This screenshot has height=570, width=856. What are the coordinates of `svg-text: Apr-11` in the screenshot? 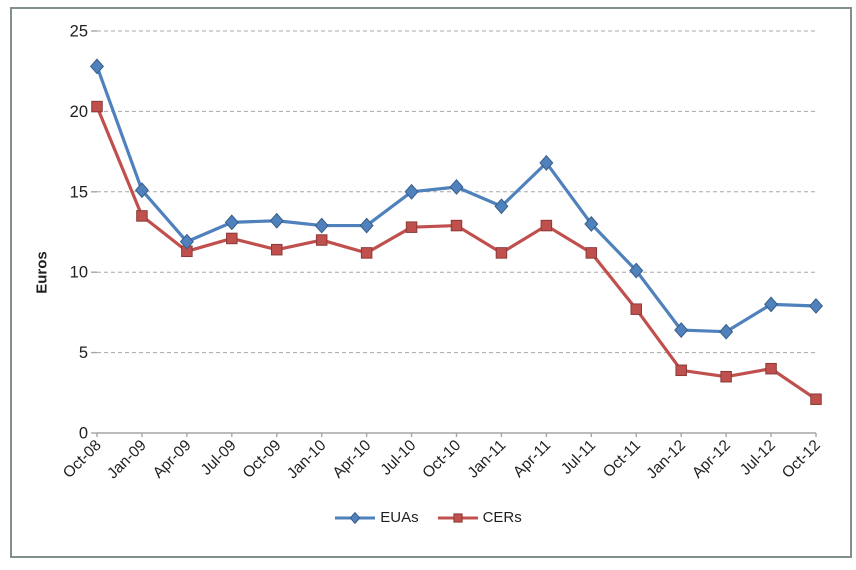 It's located at (532, 459).